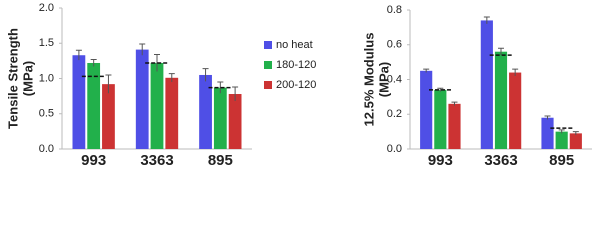 Image resolution: width=600 pixels, height=240 pixels. I want to click on y-tick-label: 0.4, so click(394, 79).